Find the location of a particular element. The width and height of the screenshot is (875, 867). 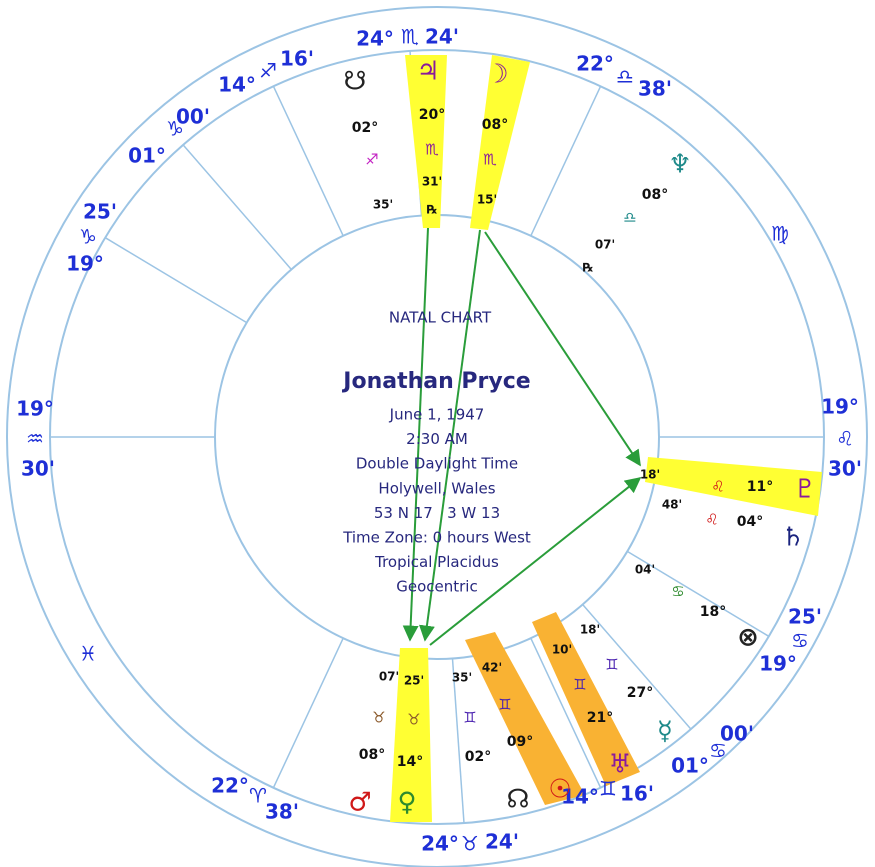

person-name: Jonathan Pryce is located at coordinates (435, 381).